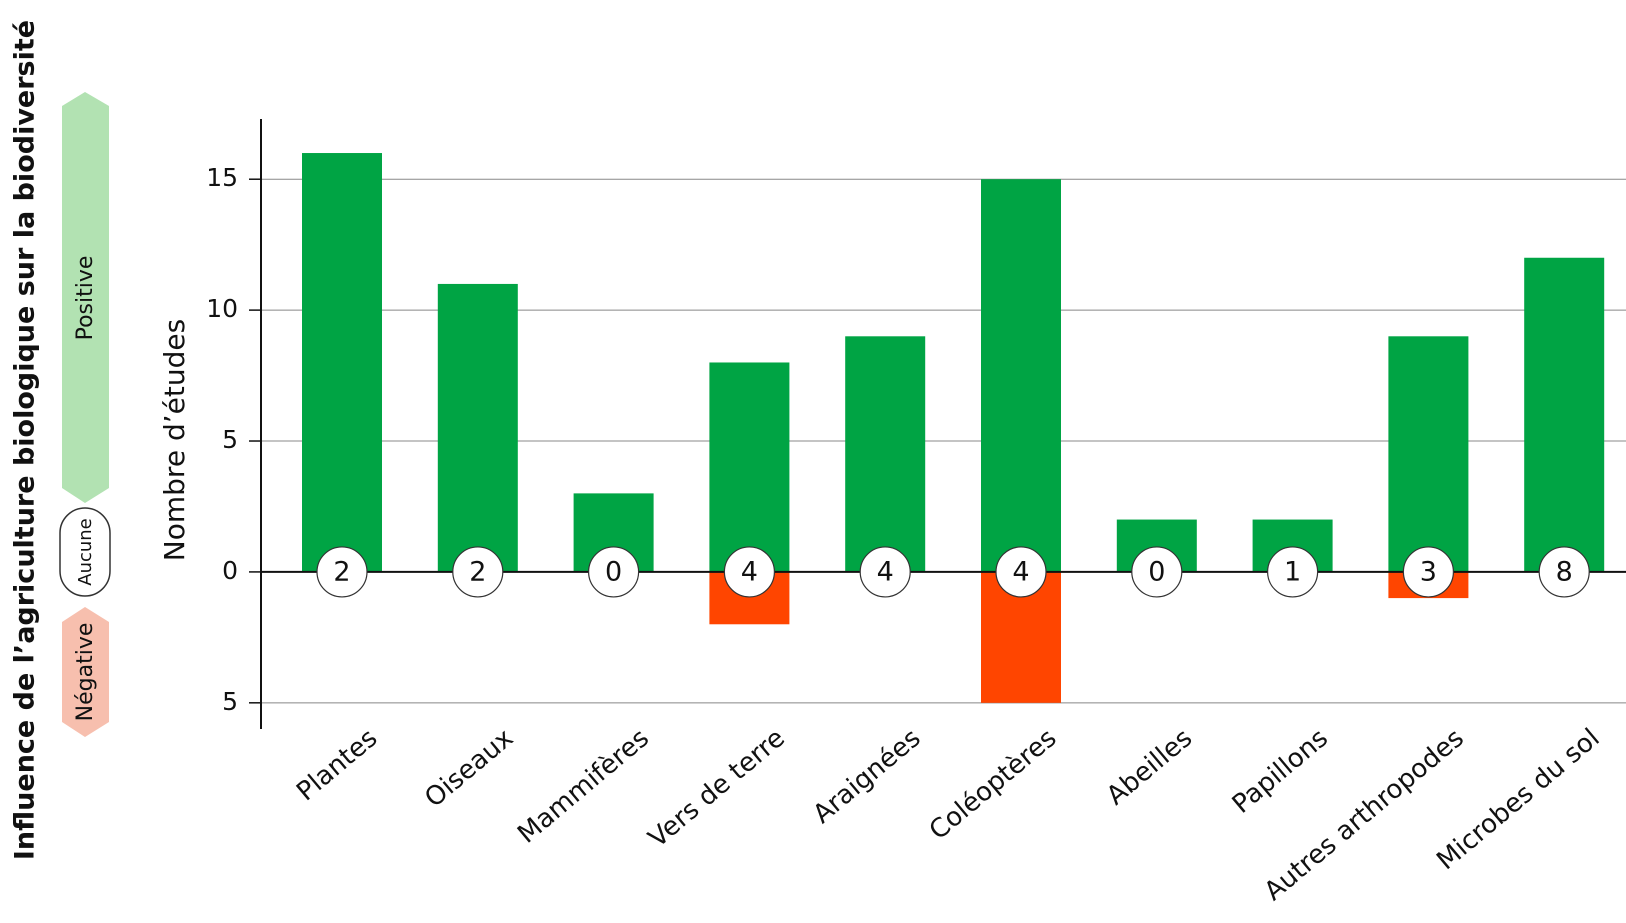 The width and height of the screenshot is (1626, 923). Describe the element at coordinates (1280, 771) in the screenshot. I see `x-tick-label: Papillons` at that location.